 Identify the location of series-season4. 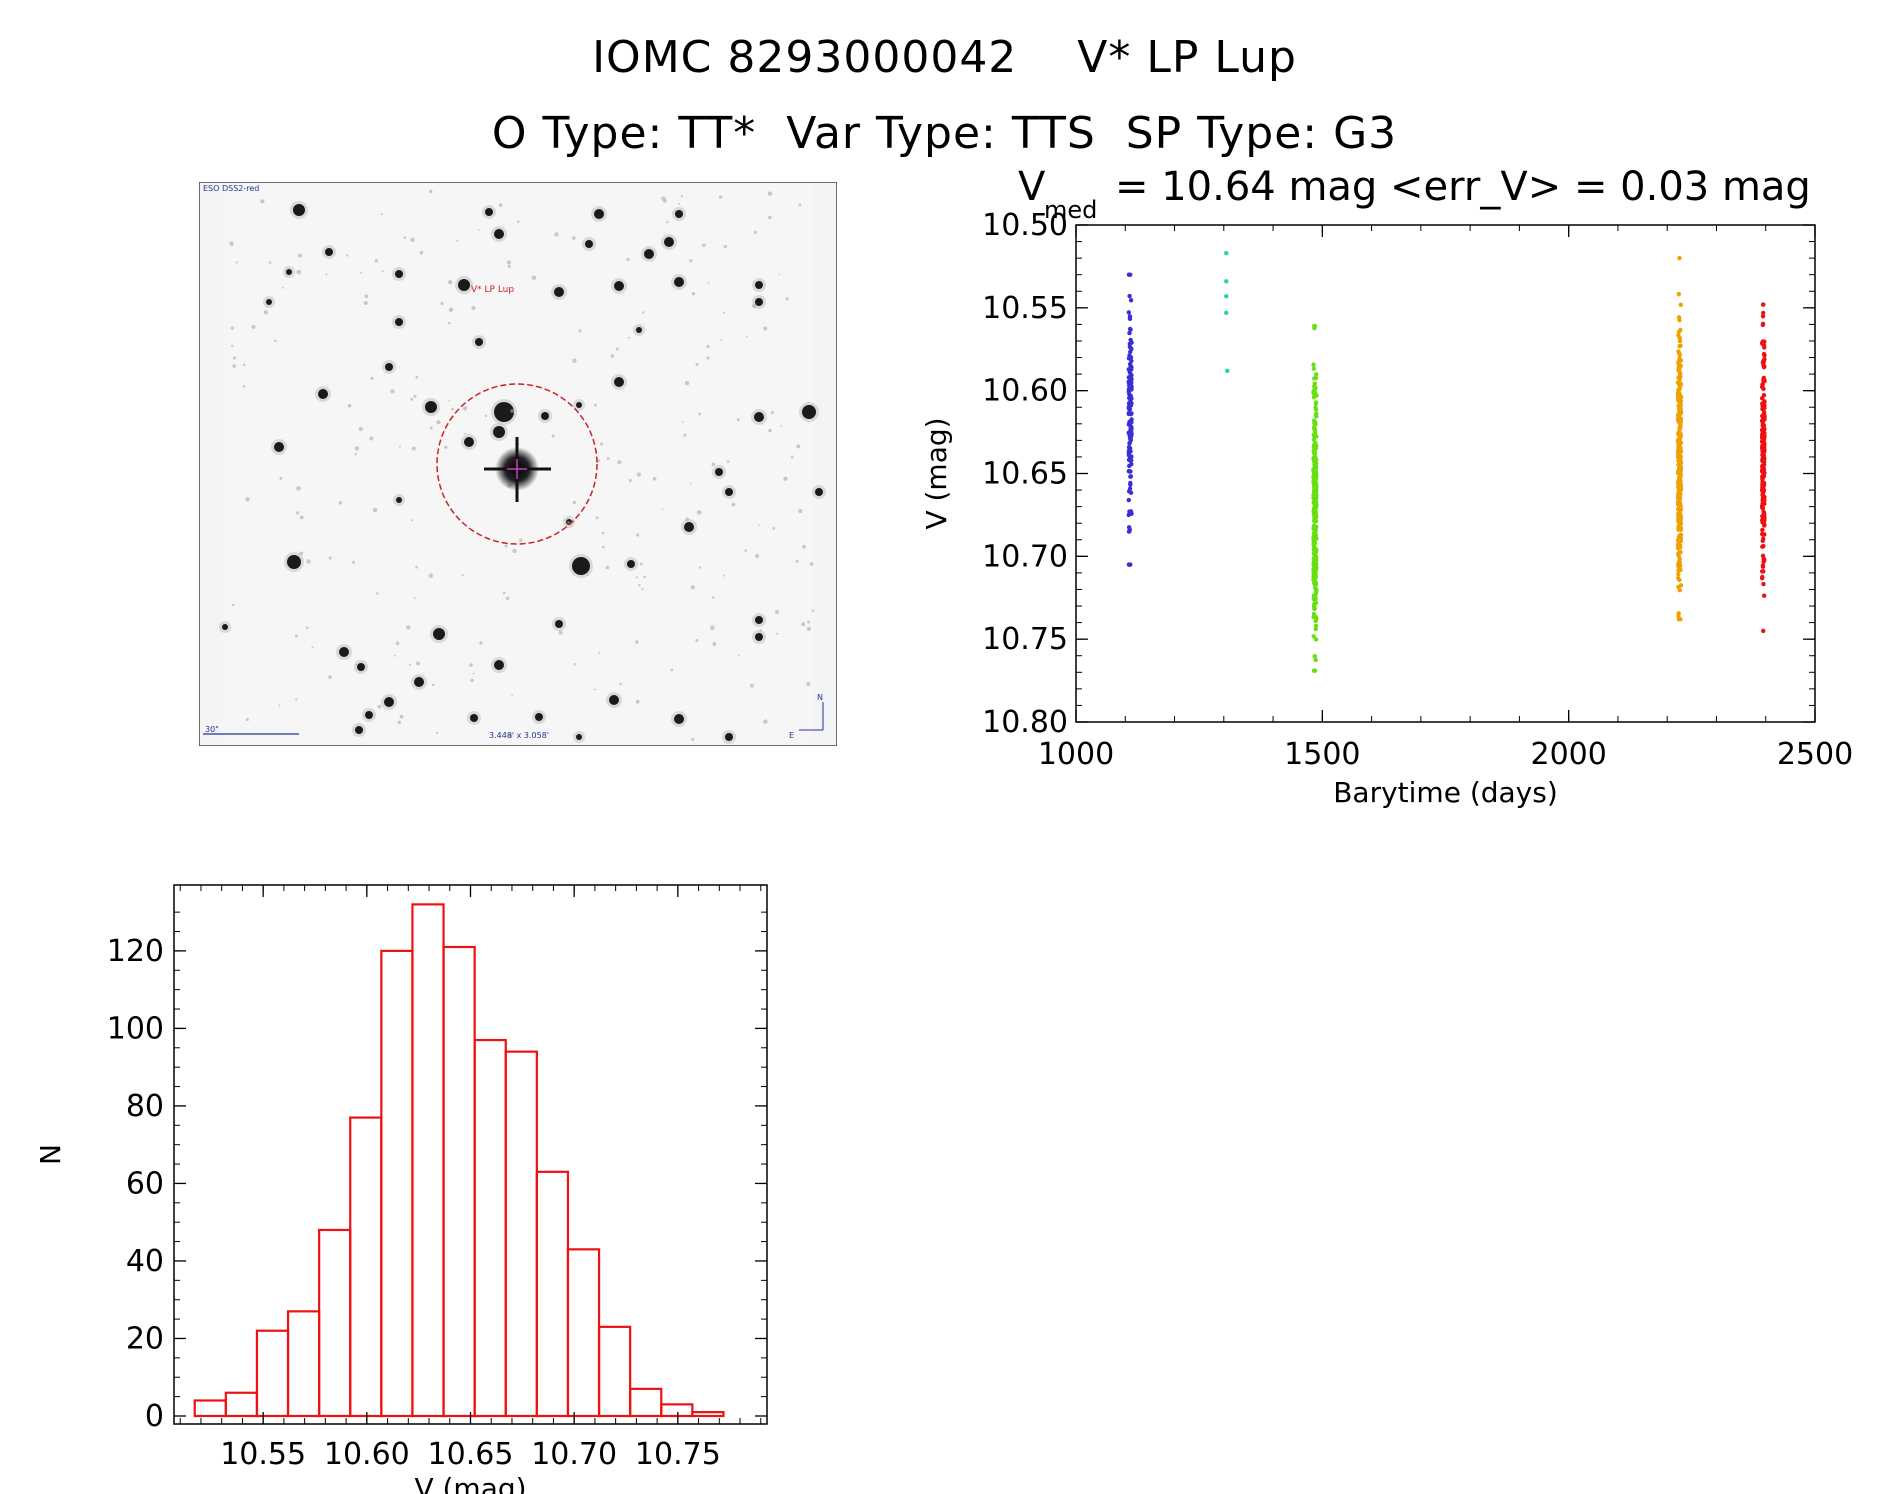
(1679, 438).